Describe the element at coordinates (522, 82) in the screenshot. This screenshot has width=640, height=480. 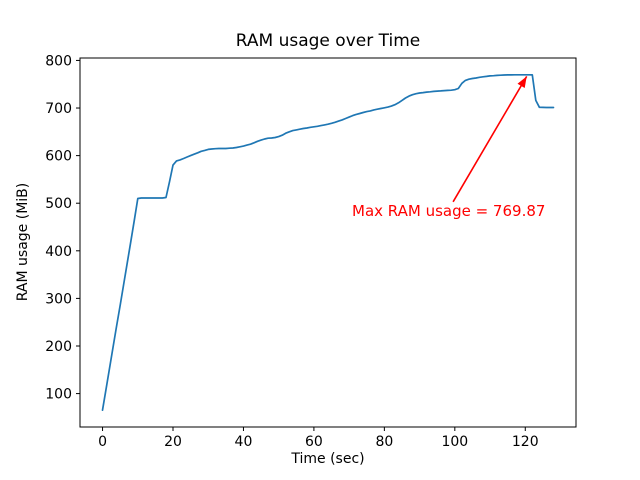
I see `annotation-arrow-head` at that location.